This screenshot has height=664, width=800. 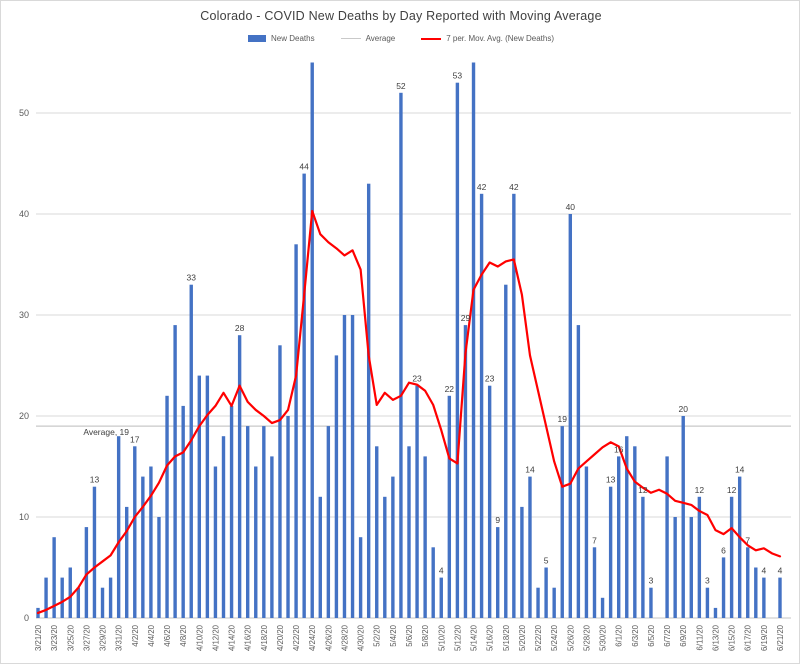 I want to click on bar-5/19/20, so click(x=514, y=406).